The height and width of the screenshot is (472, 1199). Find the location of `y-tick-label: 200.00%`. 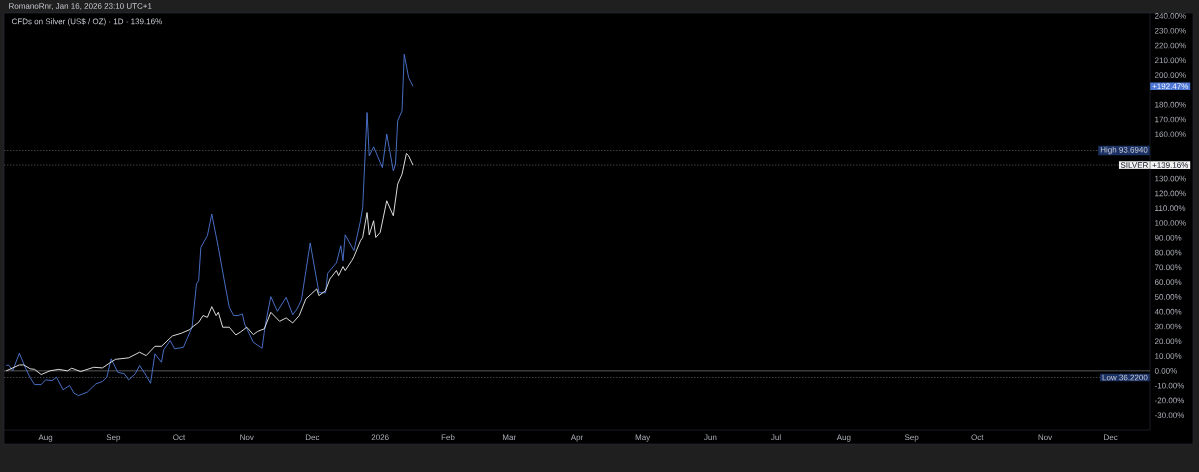

y-tick-label: 200.00% is located at coordinates (1170, 75).